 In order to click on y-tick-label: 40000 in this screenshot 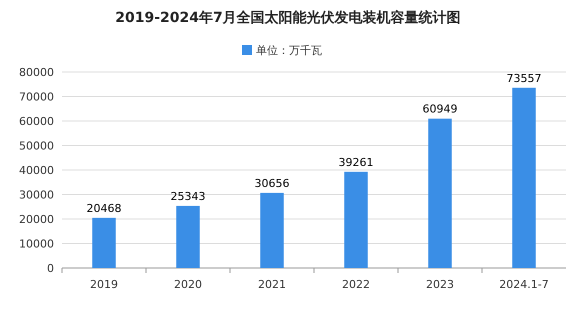, I will do `click(36, 170)`.